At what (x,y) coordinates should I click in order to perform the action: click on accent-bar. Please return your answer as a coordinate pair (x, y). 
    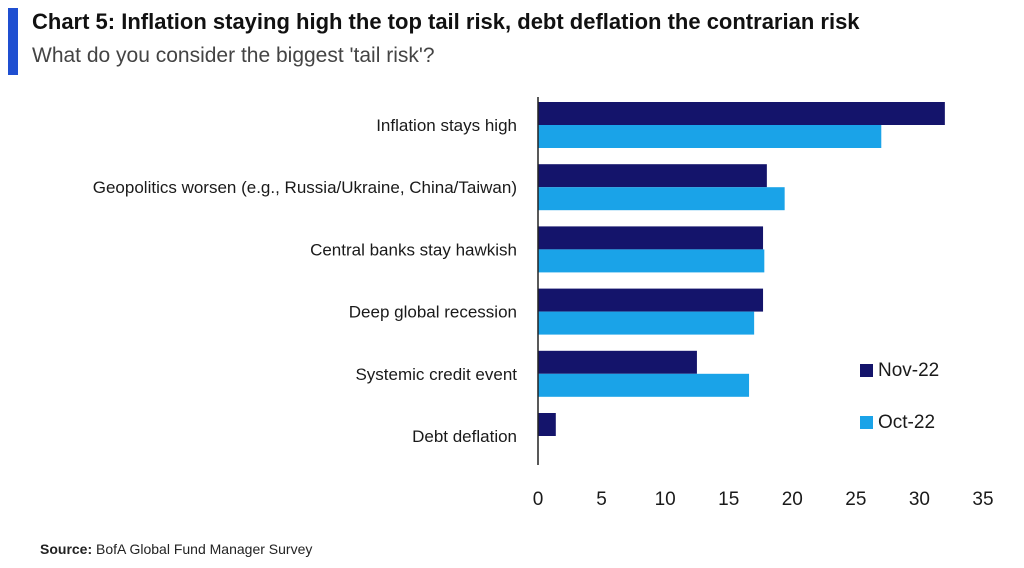
    Looking at the image, I should click on (13, 41).